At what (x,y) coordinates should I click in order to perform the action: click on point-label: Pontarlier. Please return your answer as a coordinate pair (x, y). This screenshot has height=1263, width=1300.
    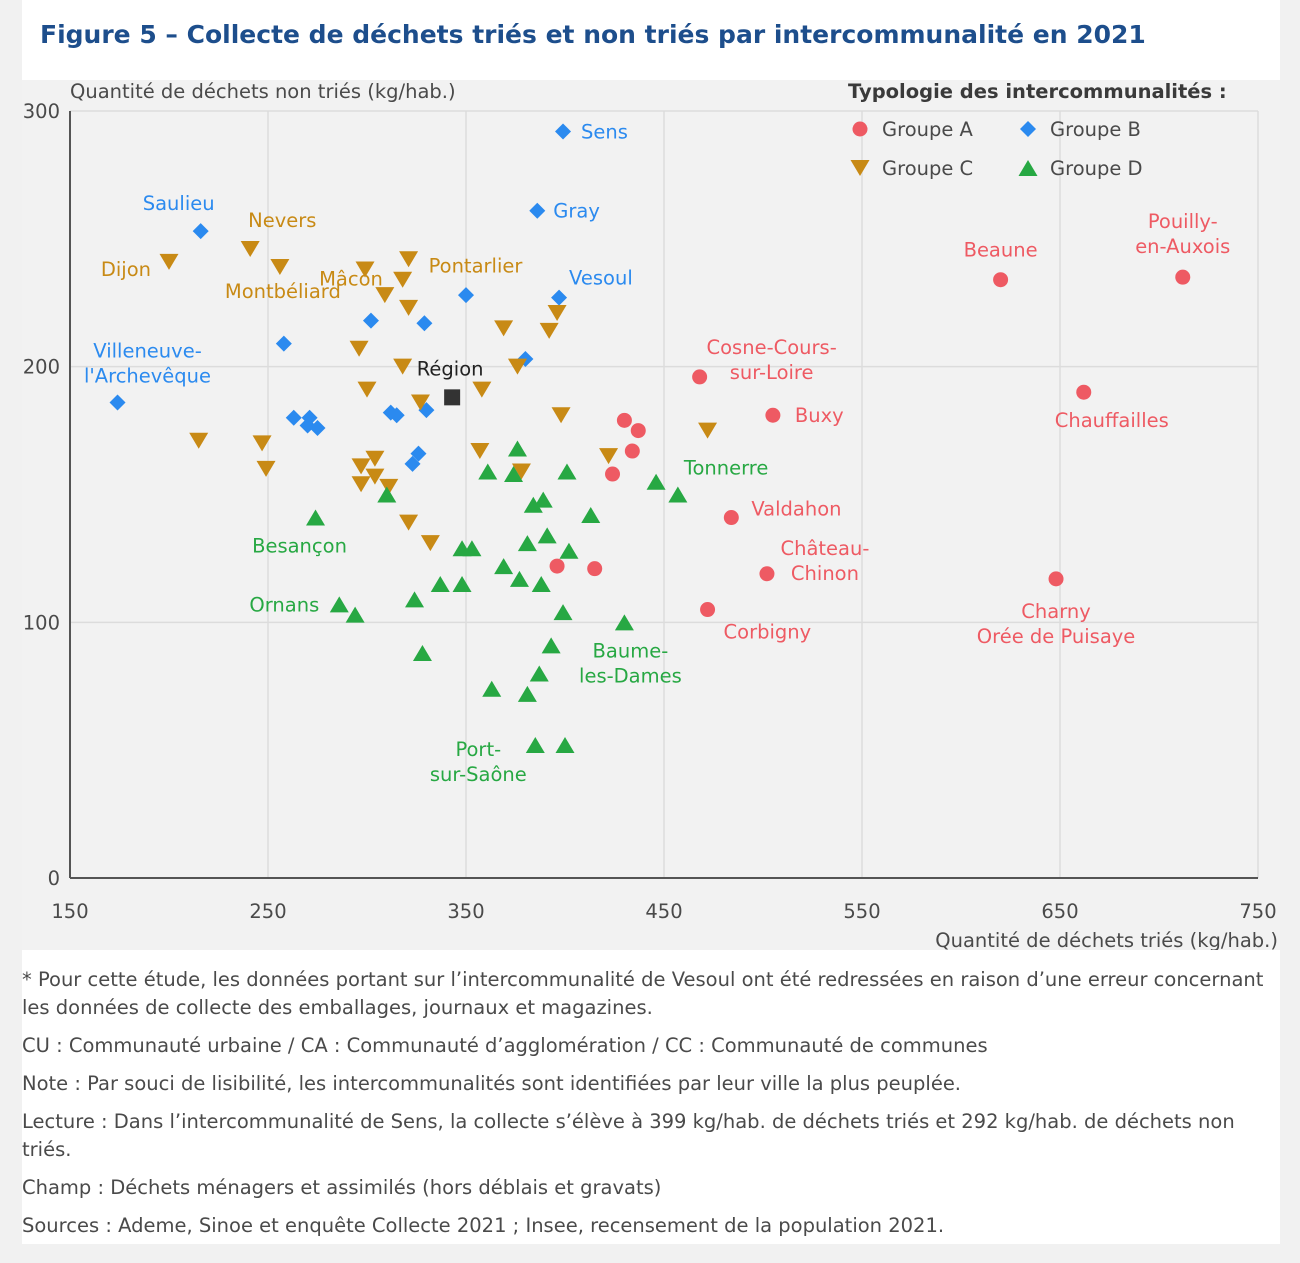
    Looking at the image, I should click on (476, 265).